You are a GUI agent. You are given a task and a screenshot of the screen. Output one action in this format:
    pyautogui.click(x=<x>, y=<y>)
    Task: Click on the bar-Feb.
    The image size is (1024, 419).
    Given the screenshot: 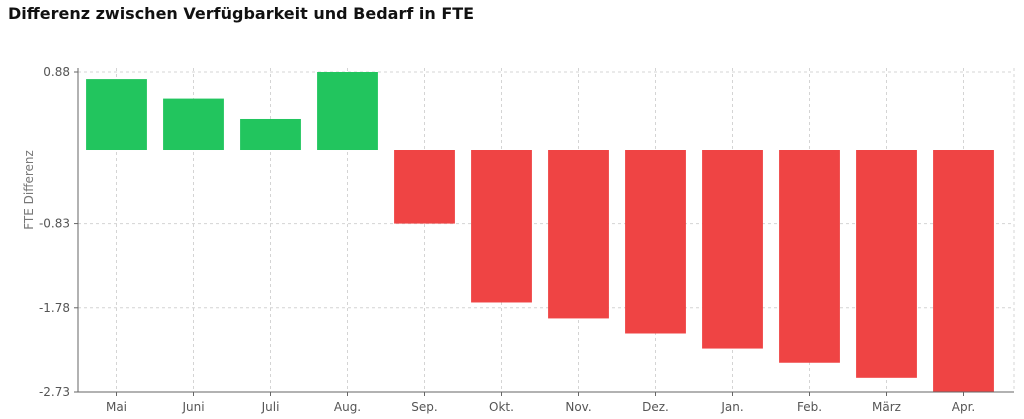 What is the action you would take?
    pyautogui.click(x=809, y=256)
    